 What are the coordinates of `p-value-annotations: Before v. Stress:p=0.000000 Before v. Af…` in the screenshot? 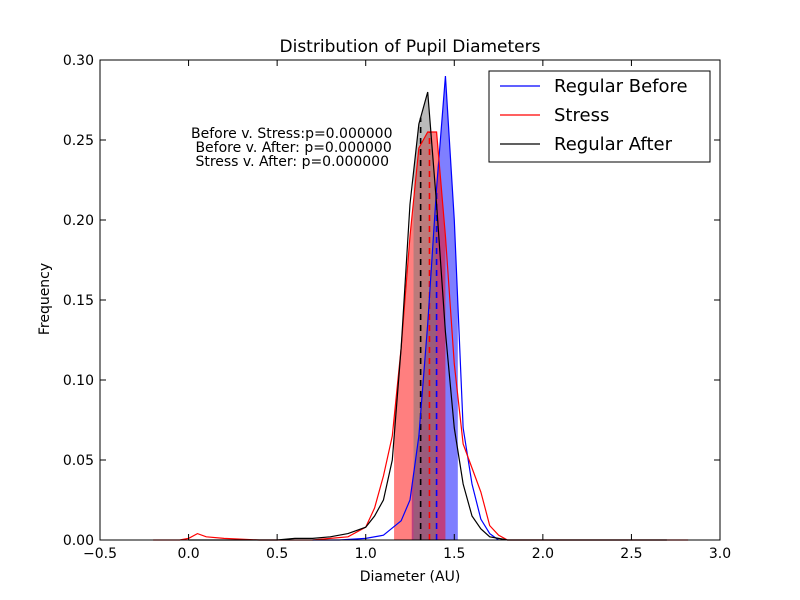 It's located at (291, 148).